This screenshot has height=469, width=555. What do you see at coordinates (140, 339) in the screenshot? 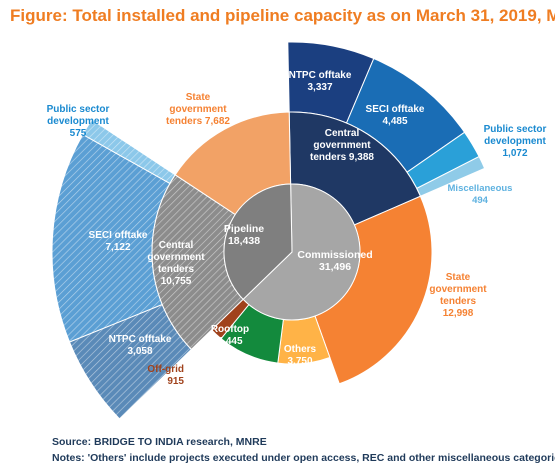
I see `label-pipe-ntpc-line: NTPC offtake` at bounding box center [140, 339].